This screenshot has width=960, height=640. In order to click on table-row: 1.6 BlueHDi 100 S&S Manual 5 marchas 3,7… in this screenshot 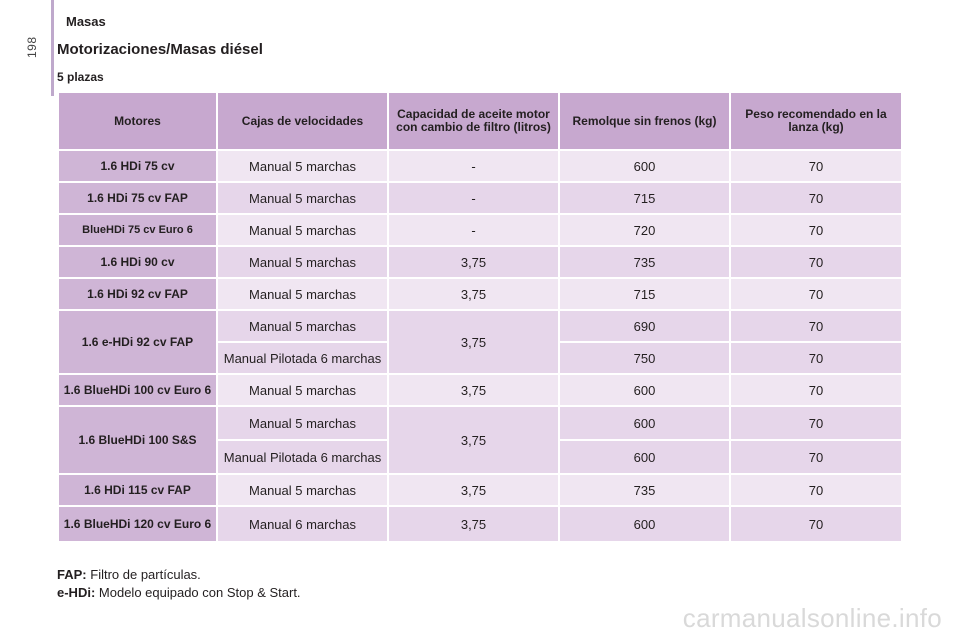, I will do `click(480, 440)`.